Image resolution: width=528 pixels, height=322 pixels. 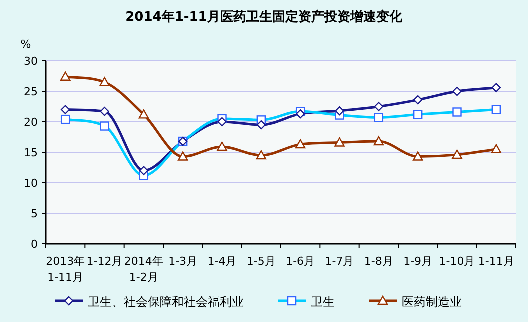 I want to click on x-tick-label: 2014年1-2月, so click(x=144, y=269).